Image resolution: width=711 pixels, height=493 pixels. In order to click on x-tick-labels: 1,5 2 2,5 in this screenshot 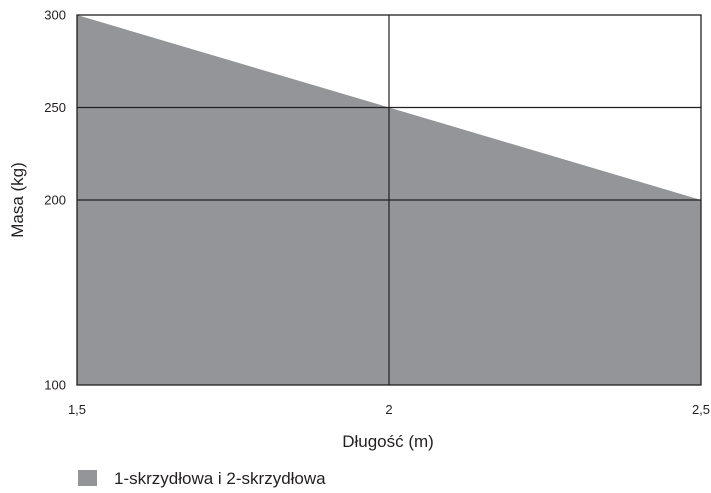, I will do `click(389, 409)`.